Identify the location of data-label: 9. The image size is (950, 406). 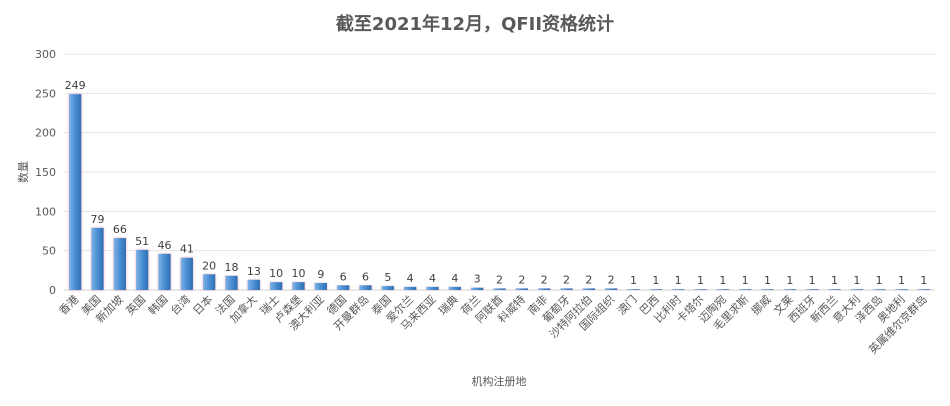
(320, 274).